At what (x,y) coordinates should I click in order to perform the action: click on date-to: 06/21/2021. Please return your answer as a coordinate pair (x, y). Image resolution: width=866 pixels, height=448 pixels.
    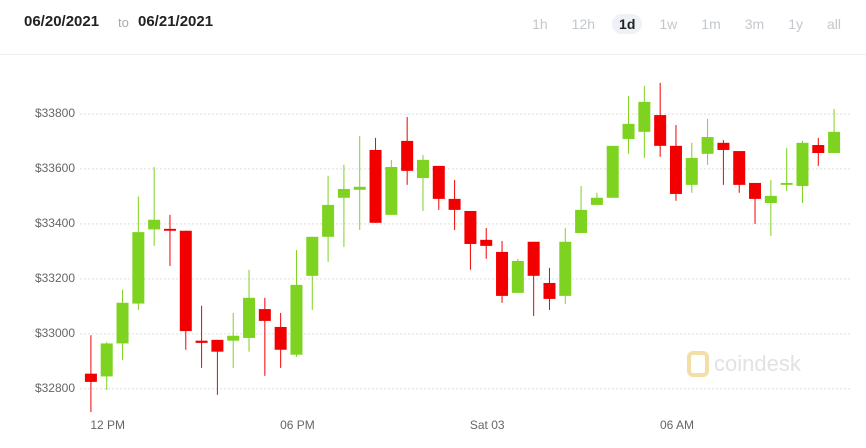
    Looking at the image, I should click on (176, 21).